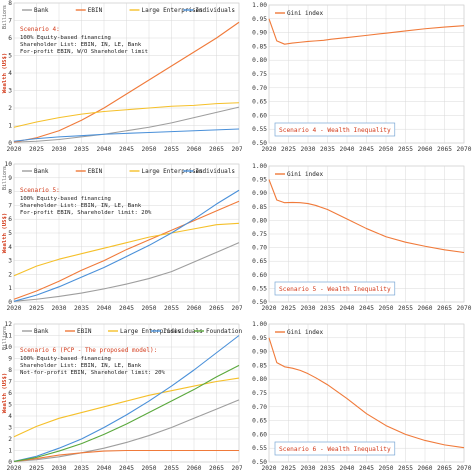  What do you see at coordinates (259, 448) in the screenshot?
I see `y-tick-label: 0.55` at bounding box center [259, 448].